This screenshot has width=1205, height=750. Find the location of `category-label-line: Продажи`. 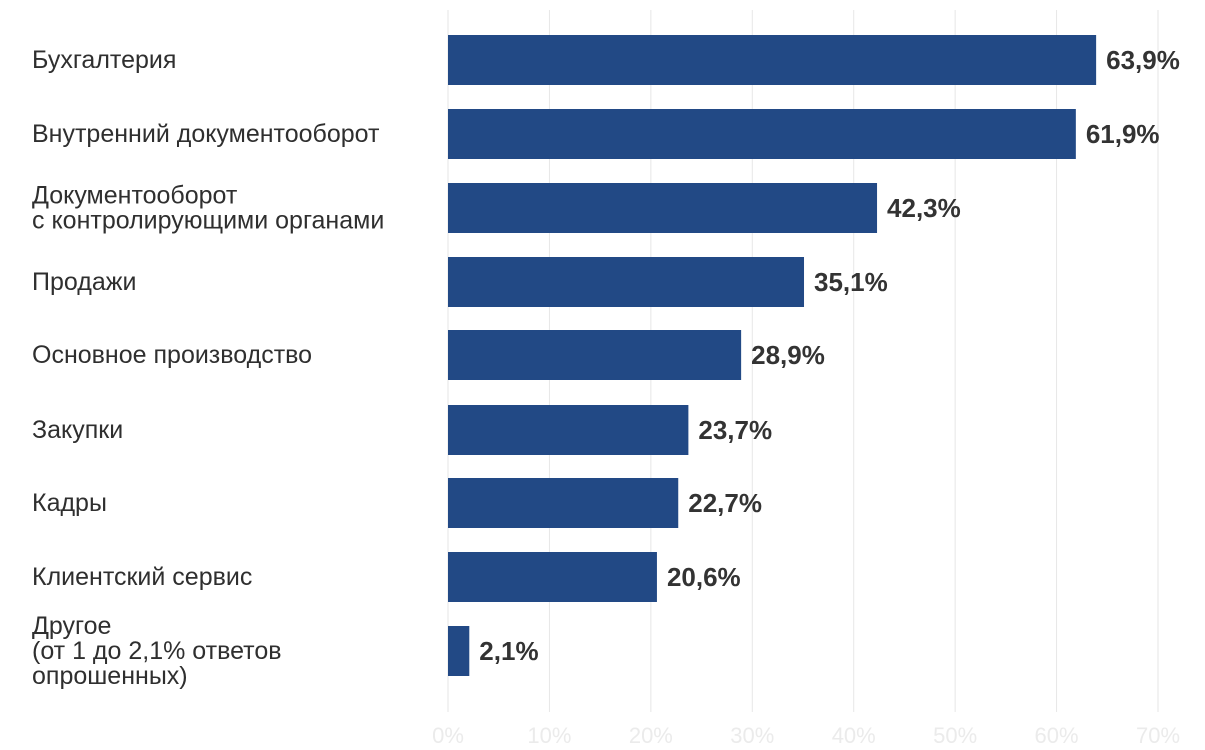

category-label-line: Продажи is located at coordinates (84, 282).